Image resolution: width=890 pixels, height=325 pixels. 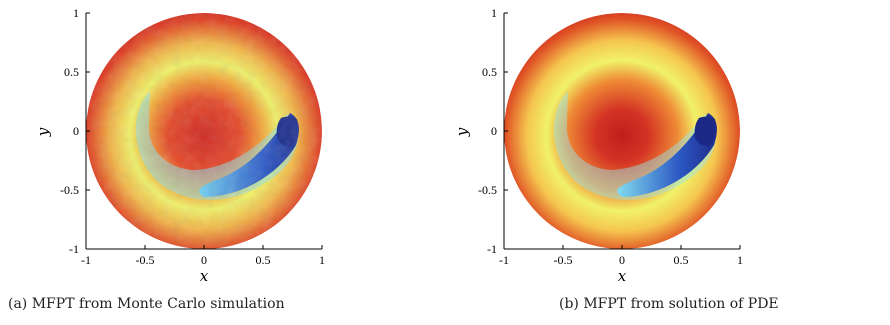 I want to click on caption-a: (a) MFPT from Monte Carlo simulation, so click(x=146, y=304).